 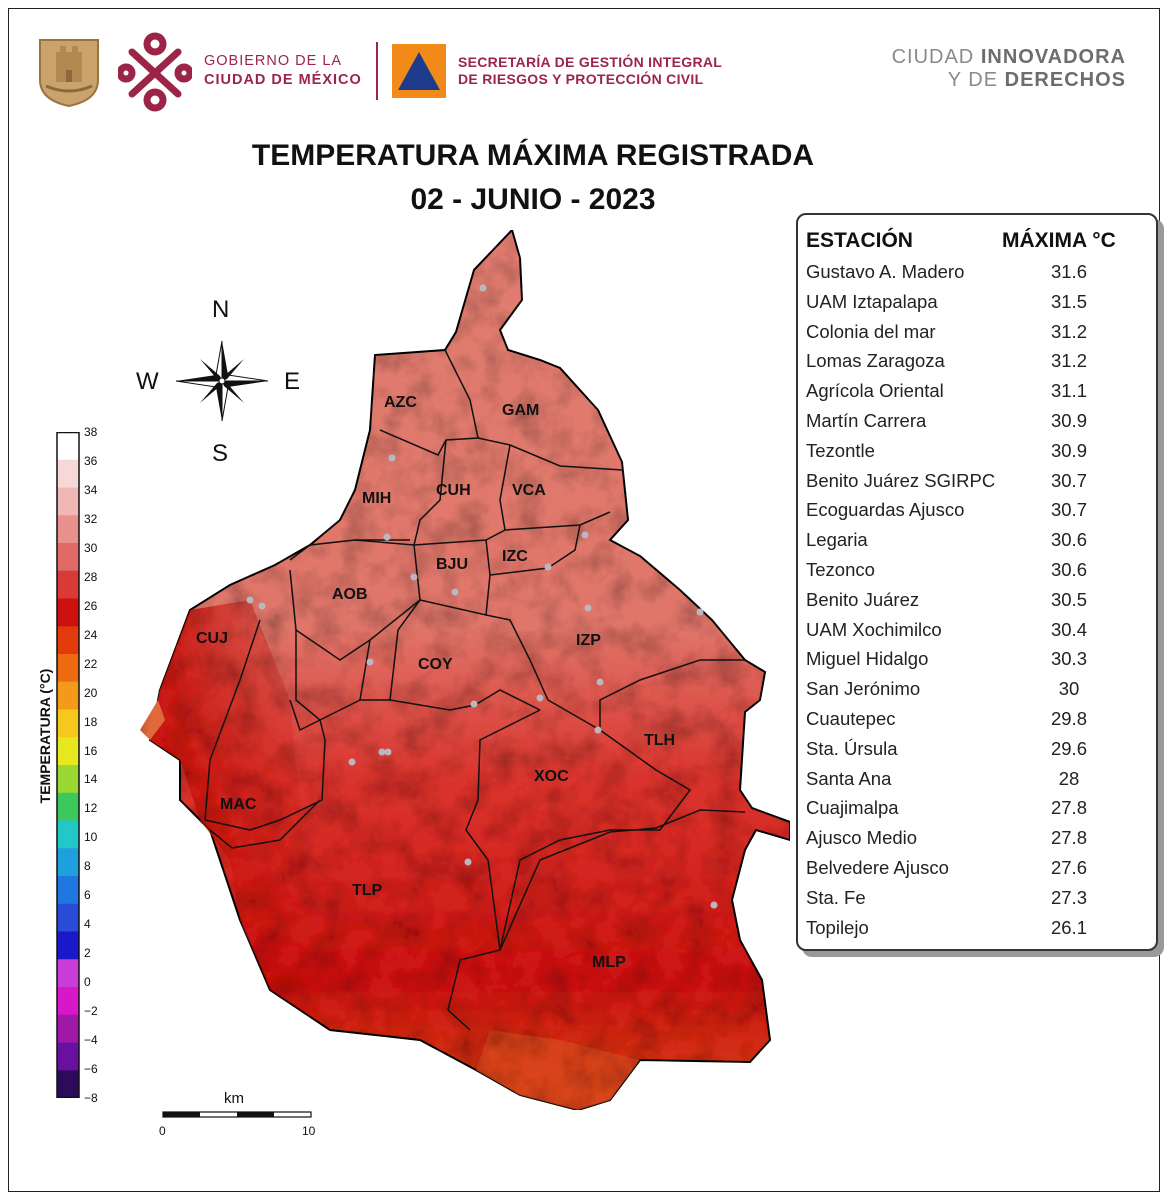 What do you see at coordinates (1068, 391) in the screenshot?
I see `station-max-temp: 31.1` at bounding box center [1068, 391].